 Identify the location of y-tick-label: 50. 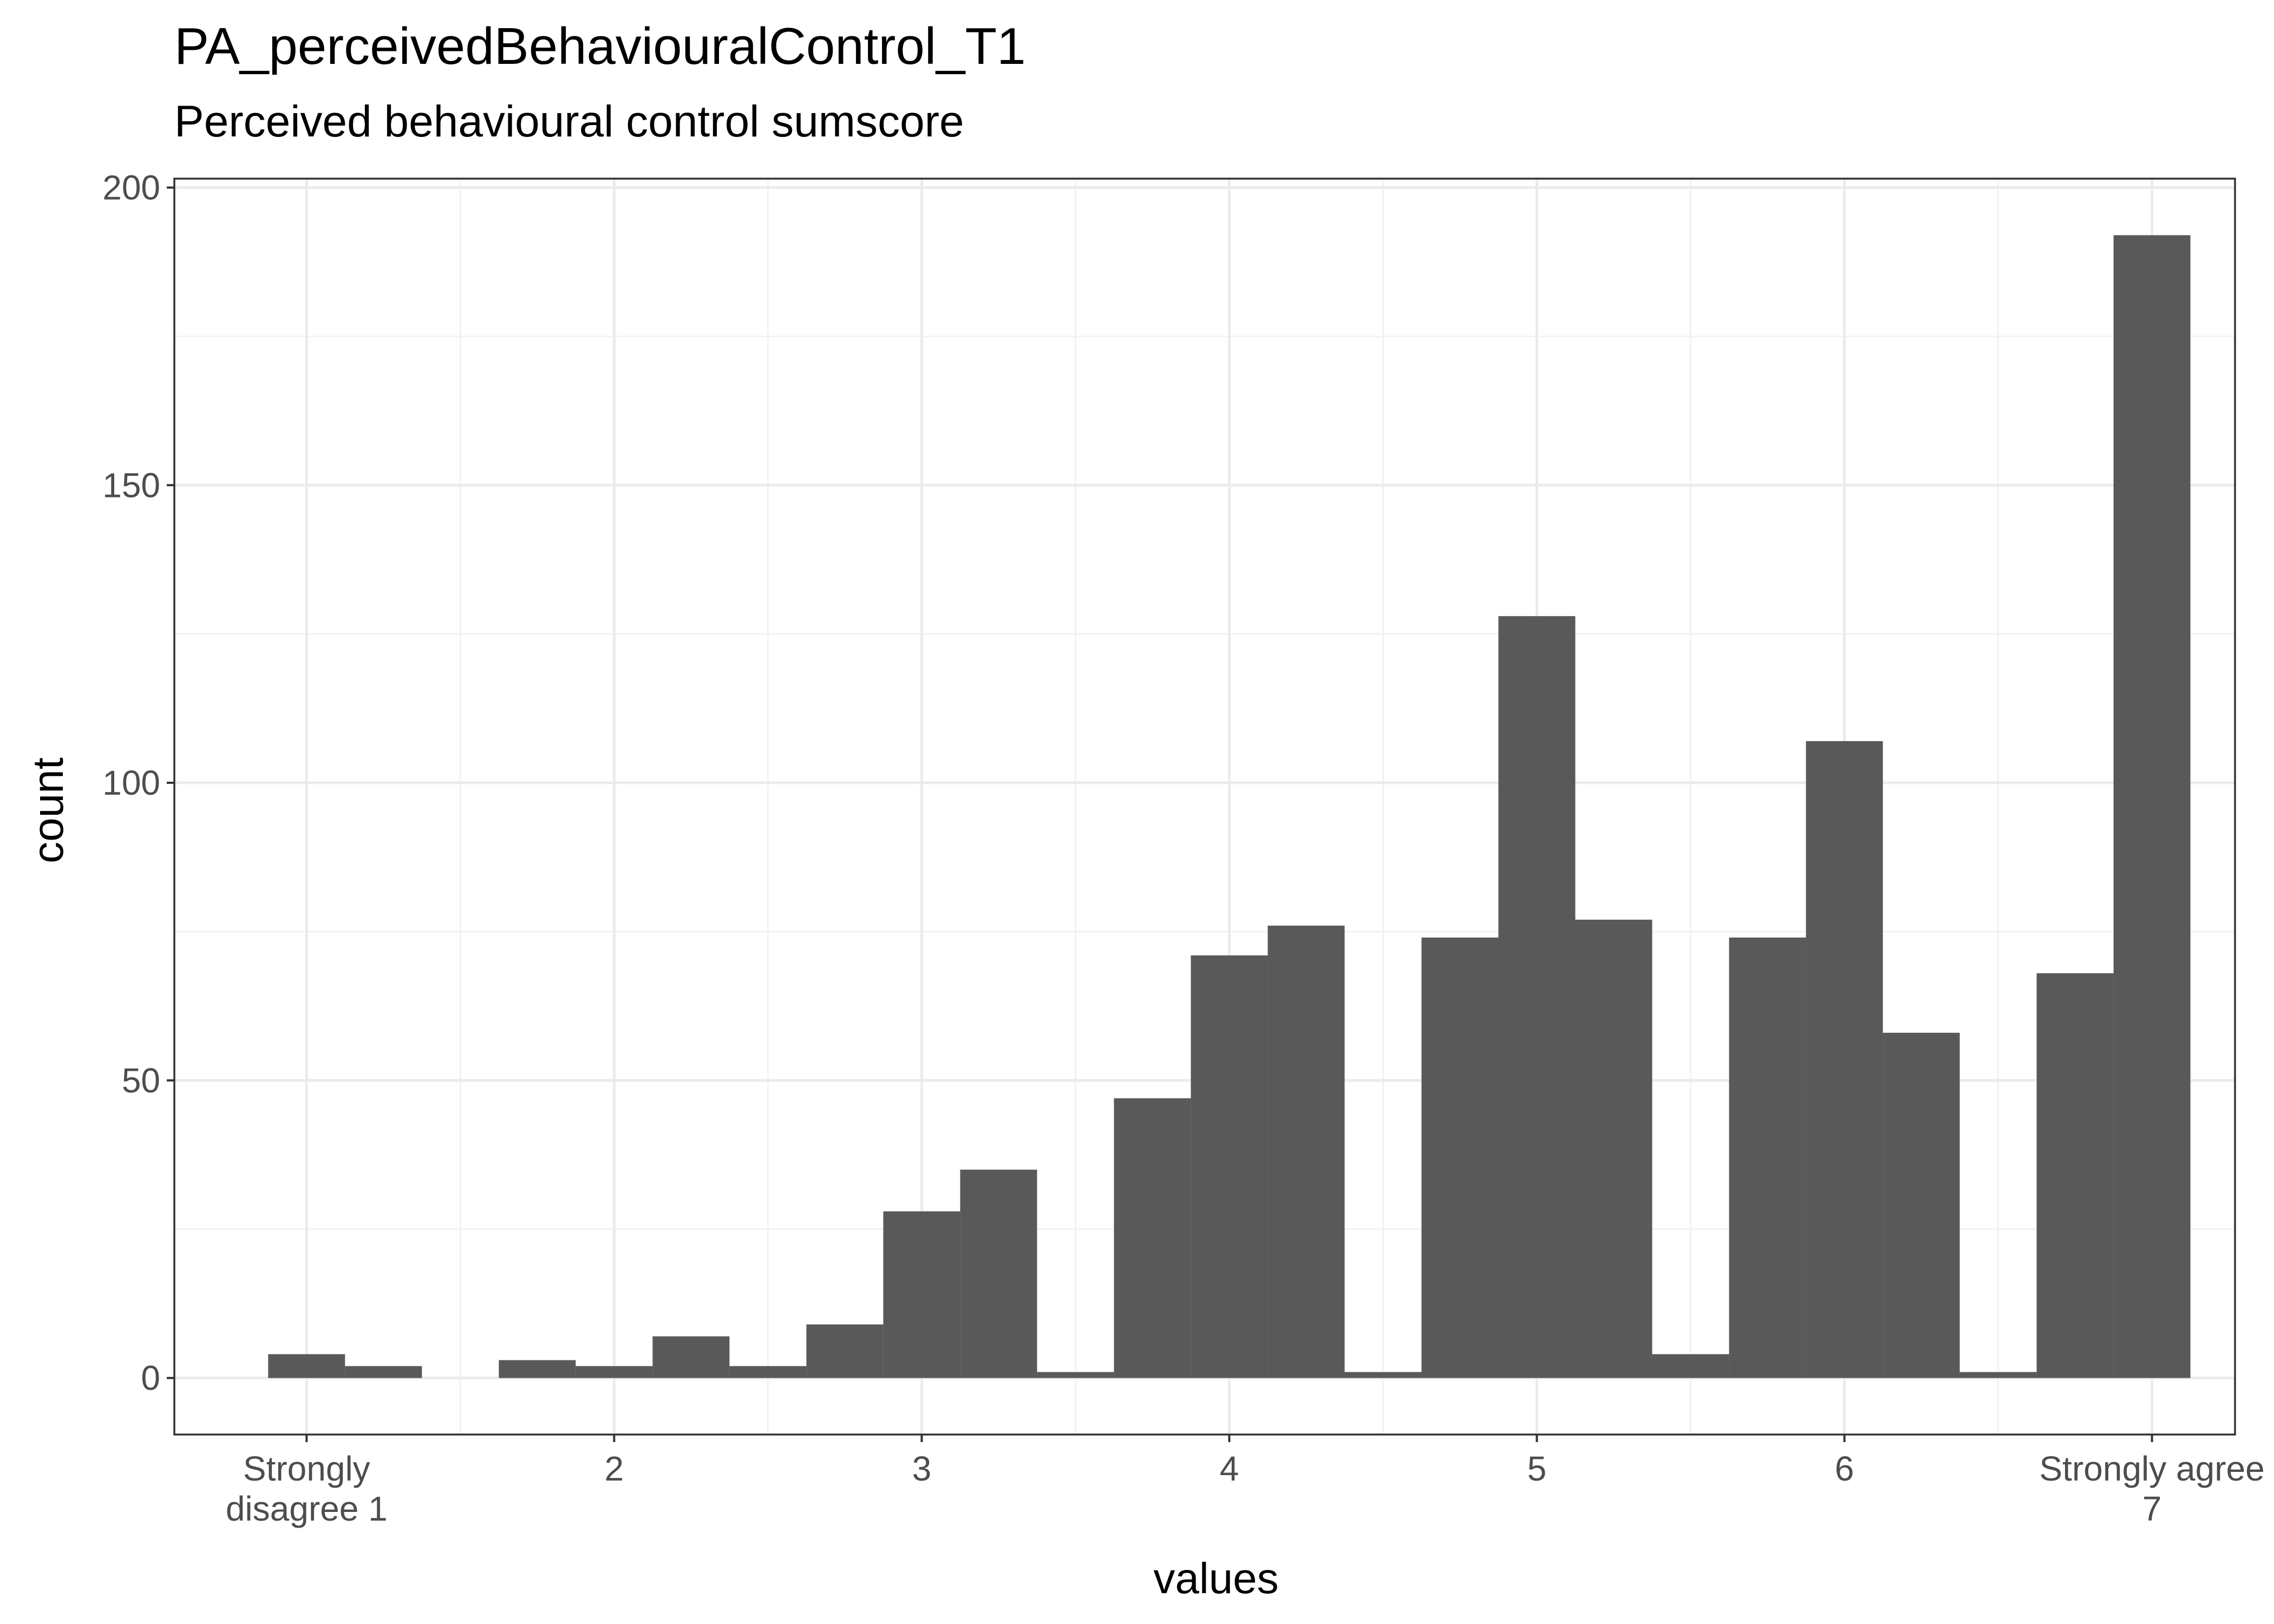
(141, 1080).